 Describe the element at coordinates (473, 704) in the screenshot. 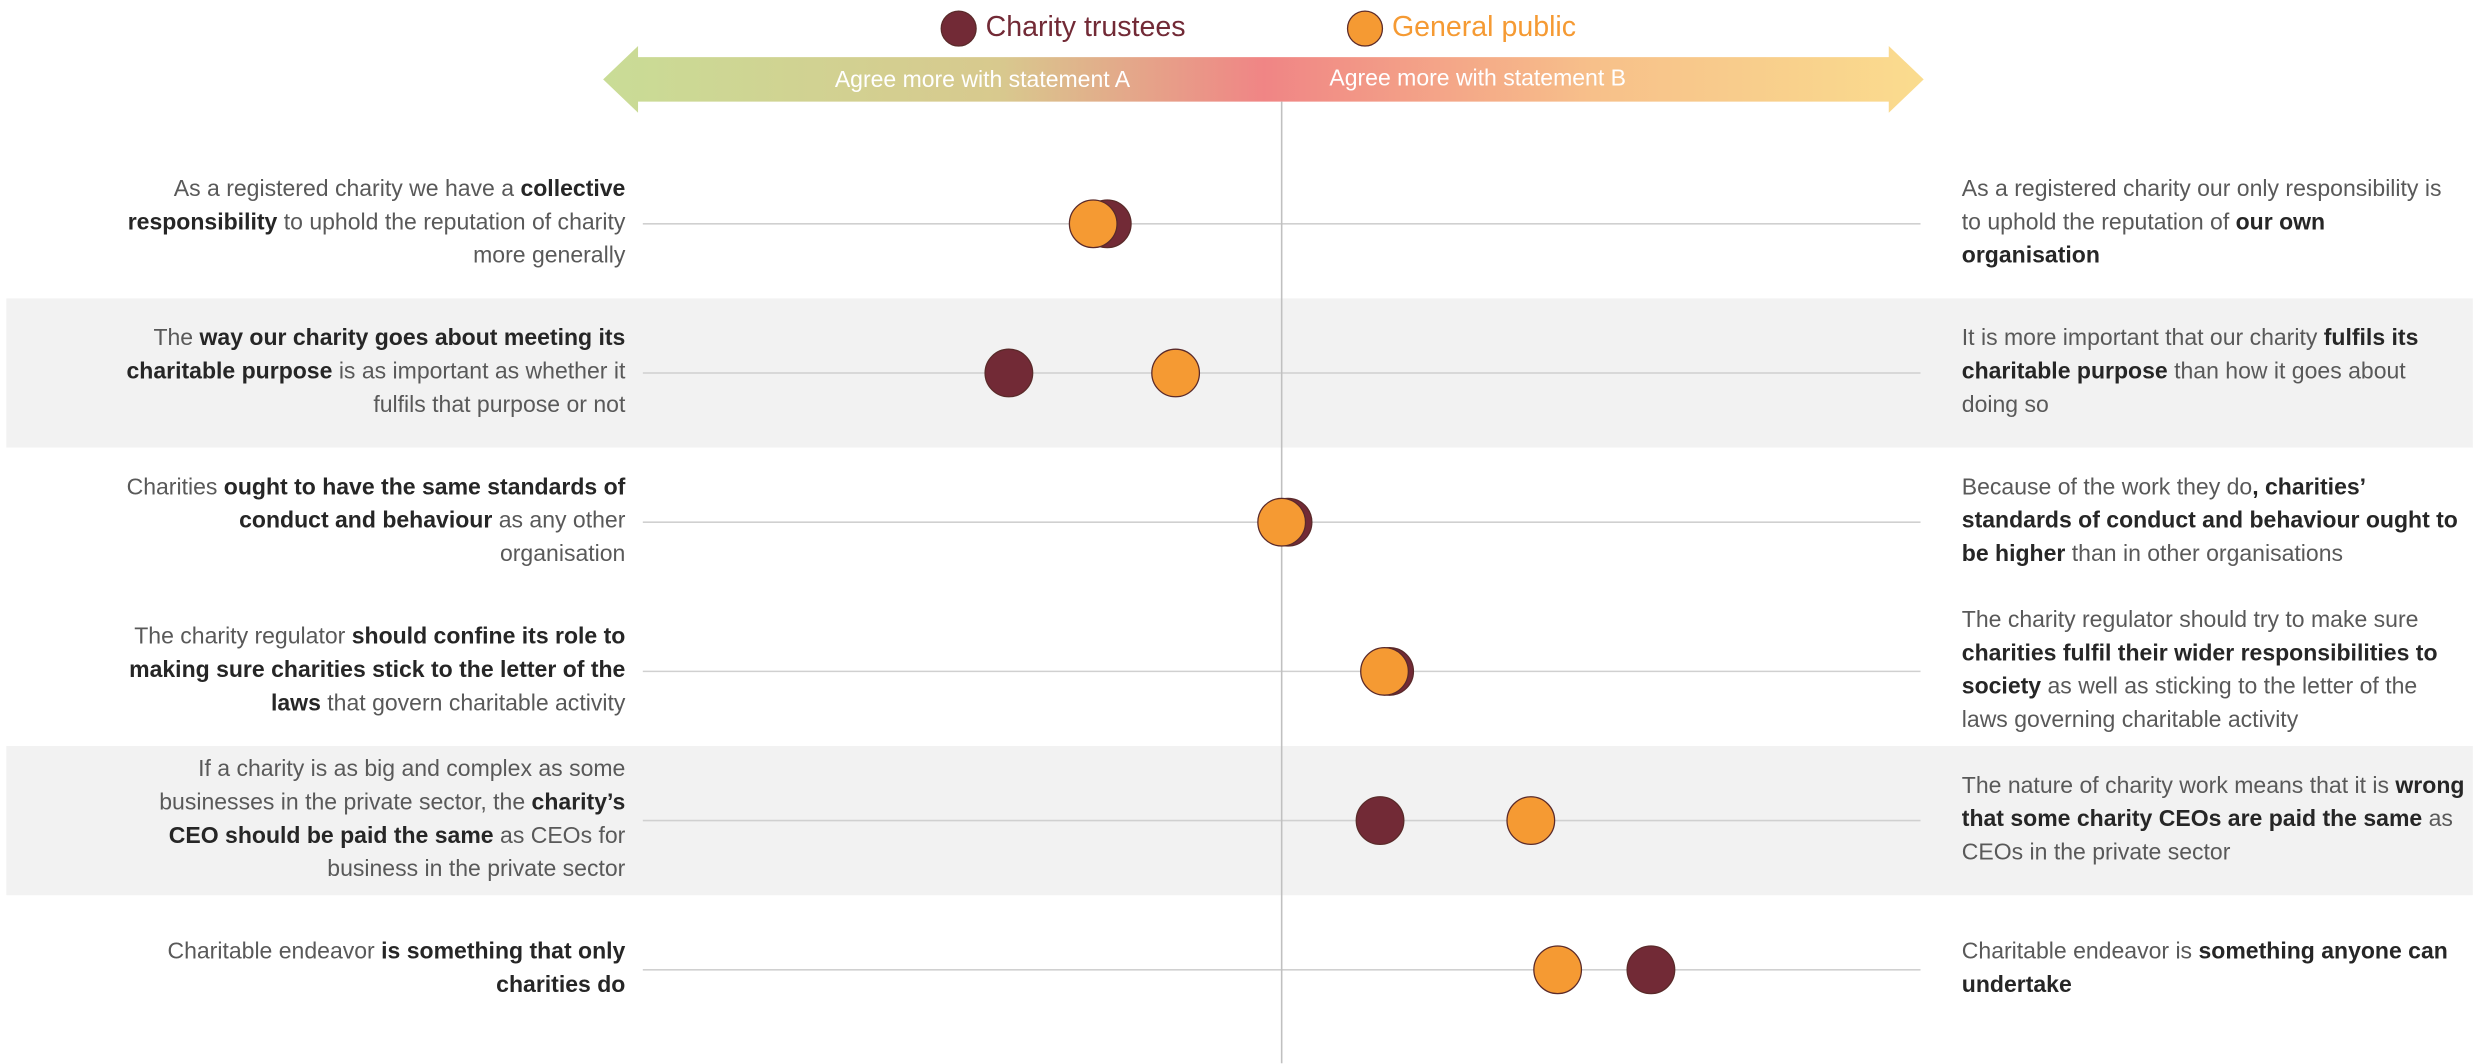

I see `statement-text: that govern charitable activity` at that location.